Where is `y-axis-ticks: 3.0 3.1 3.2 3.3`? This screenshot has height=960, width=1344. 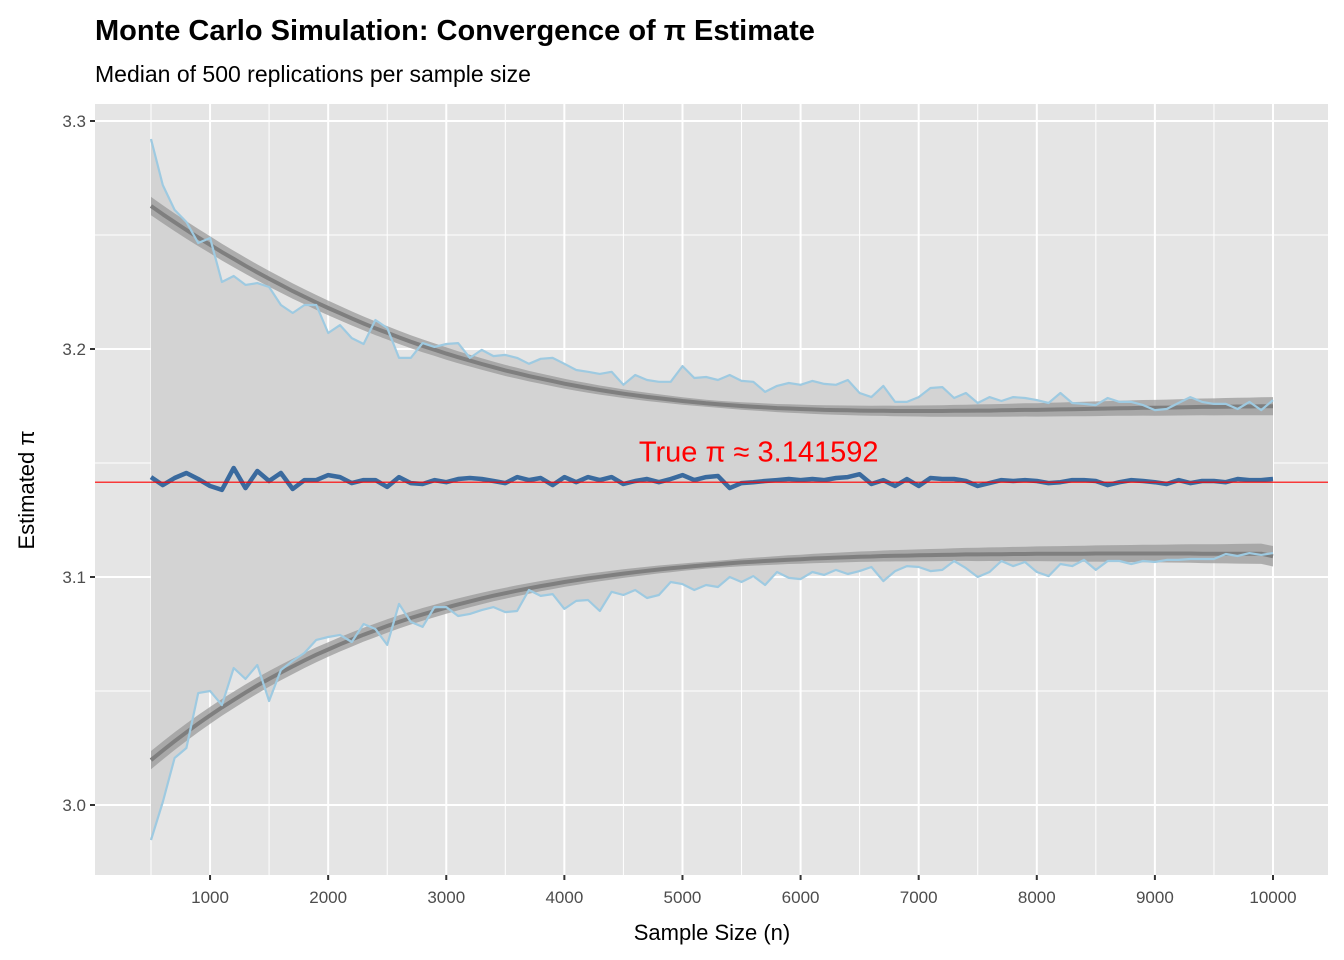
y-axis-ticks: 3.0 3.1 3.2 3.3 is located at coordinates (78, 463).